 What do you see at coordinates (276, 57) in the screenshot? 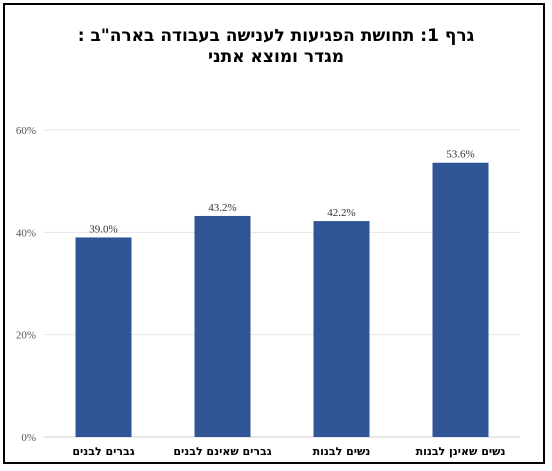
I see `chart-title-line-2: מגדר ומוצא אתני` at bounding box center [276, 57].